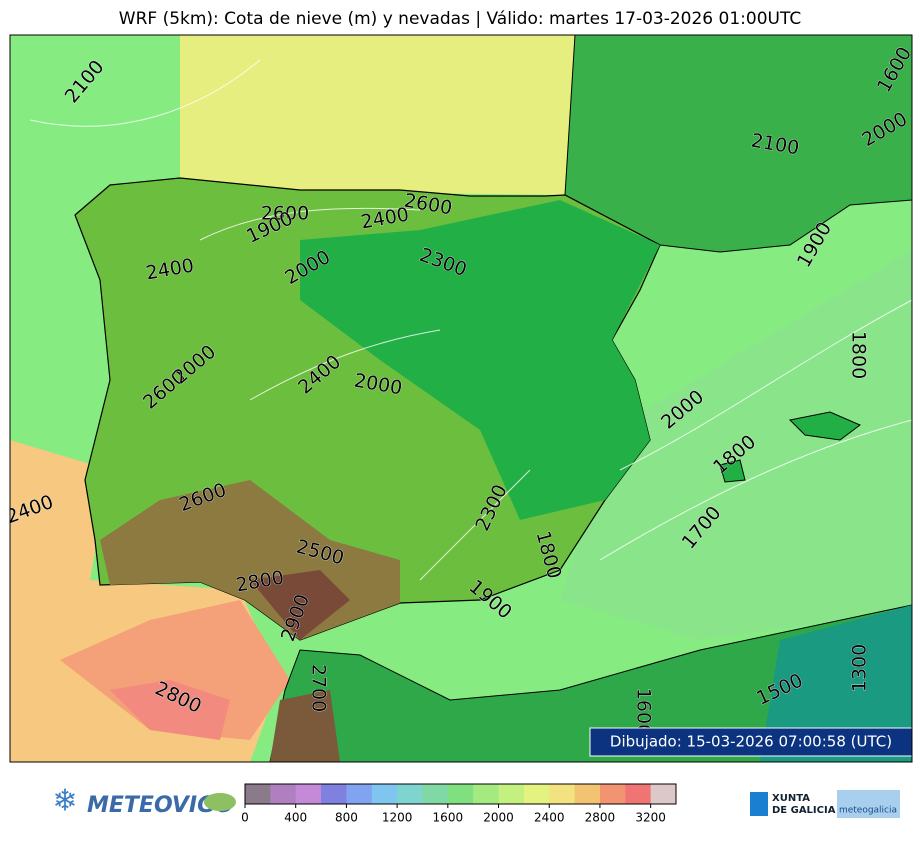 The height and width of the screenshot is (842, 920). I want to click on africa-high, so click(305, 726).